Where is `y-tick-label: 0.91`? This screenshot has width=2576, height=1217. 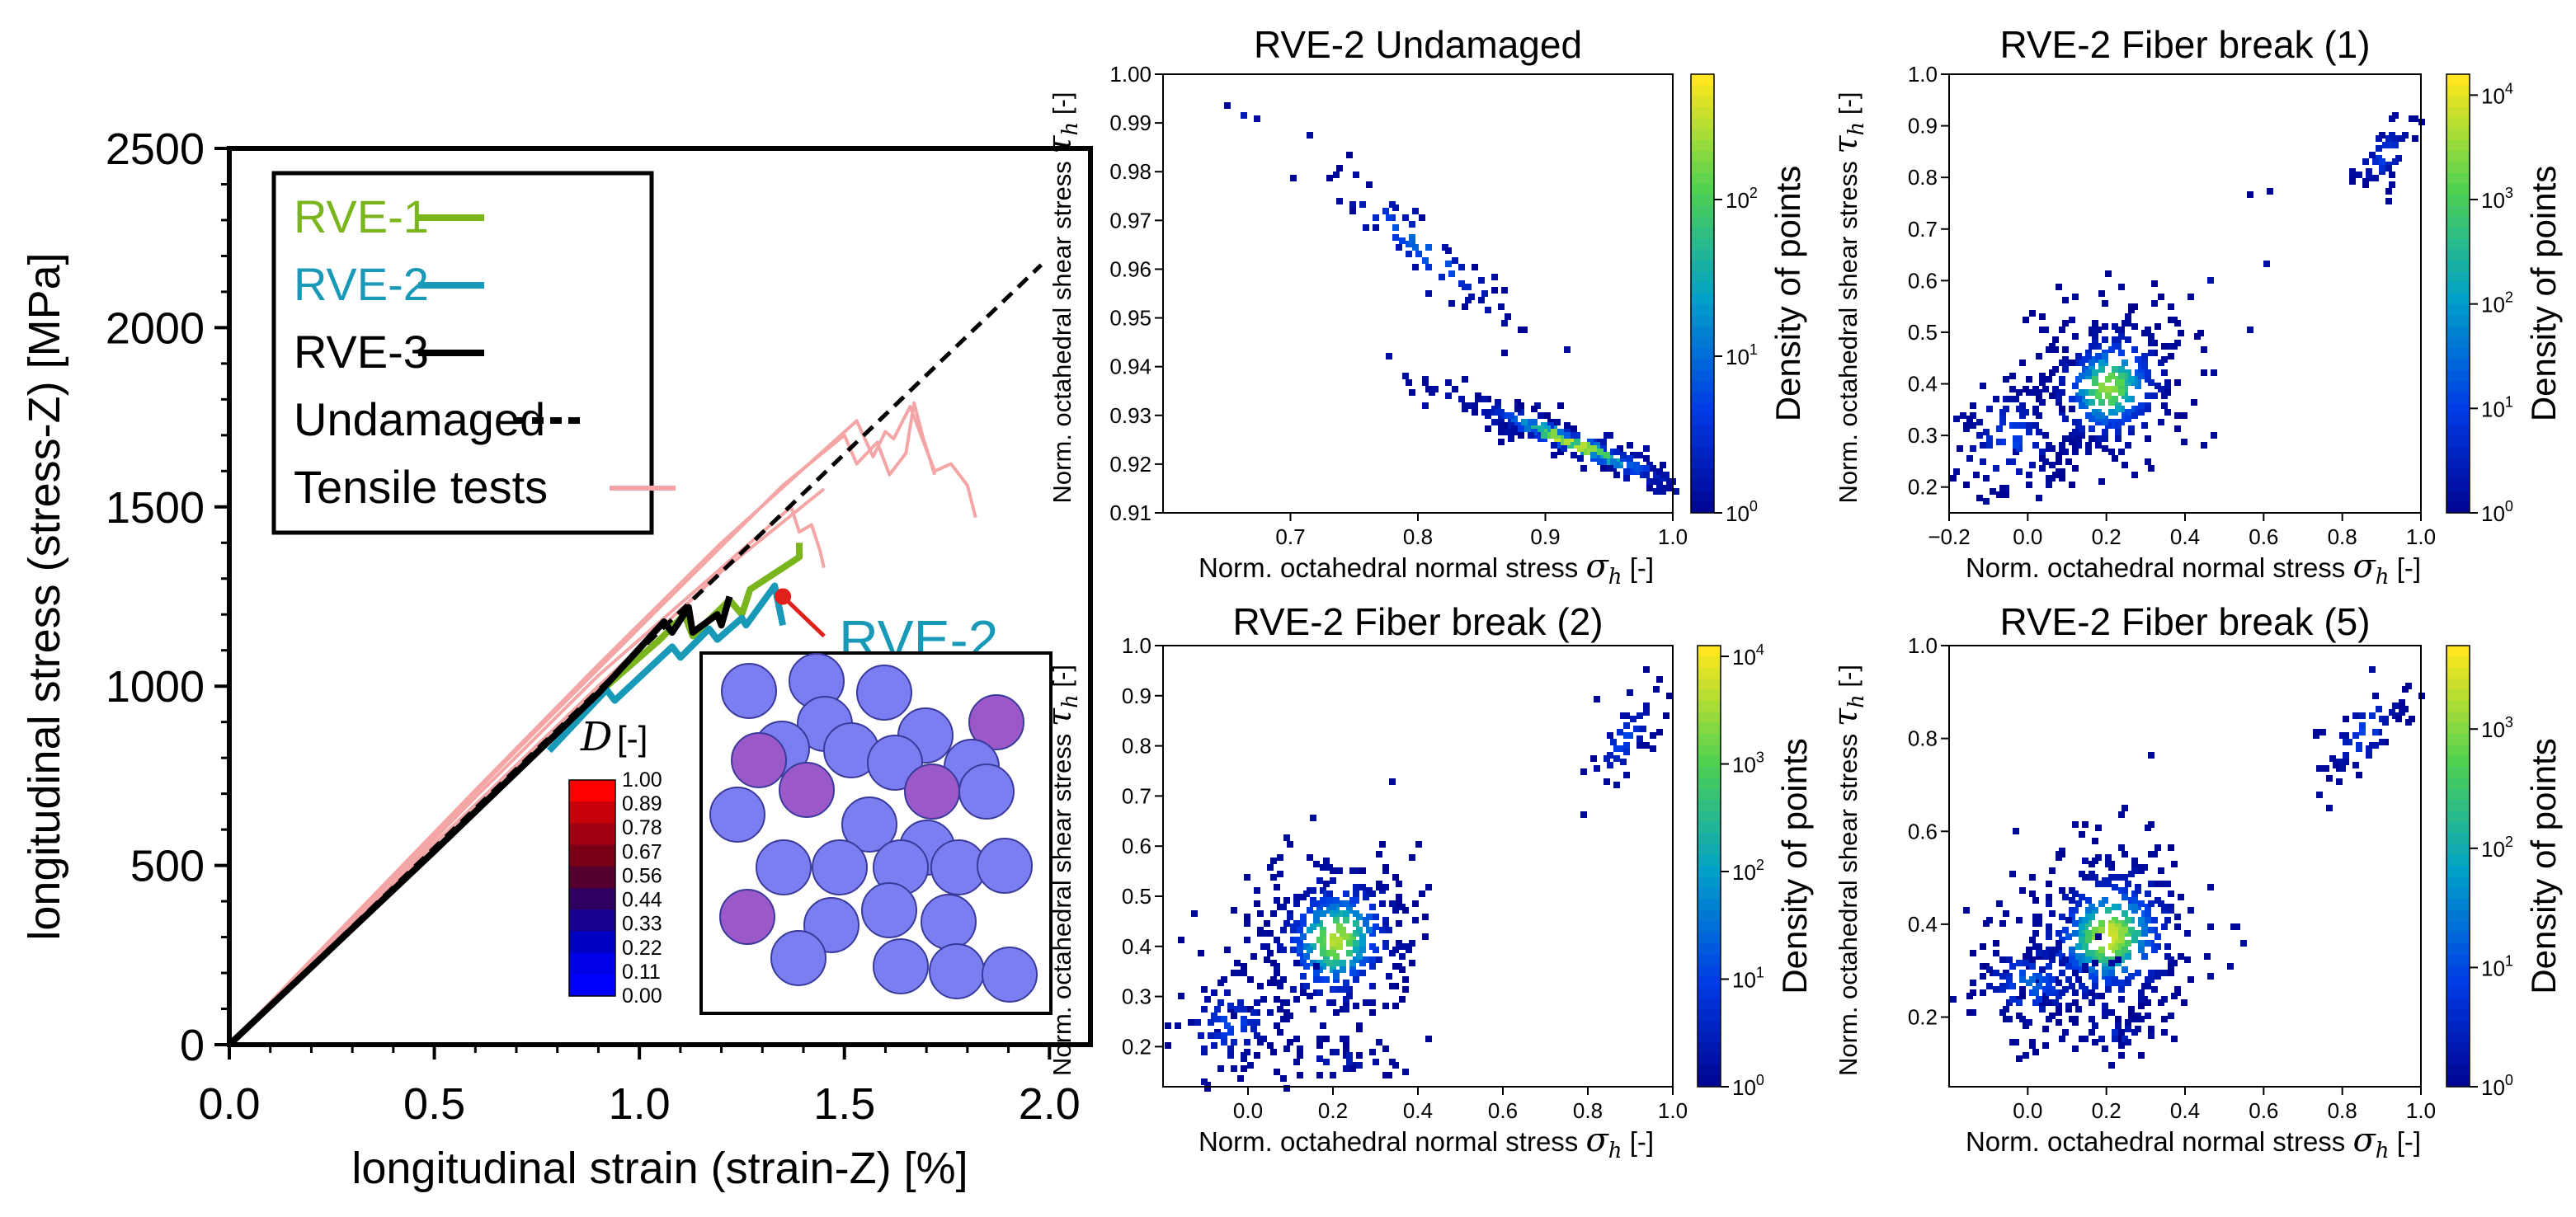
y-tick-label: 0.91 is located at coordinates (1130, 512).